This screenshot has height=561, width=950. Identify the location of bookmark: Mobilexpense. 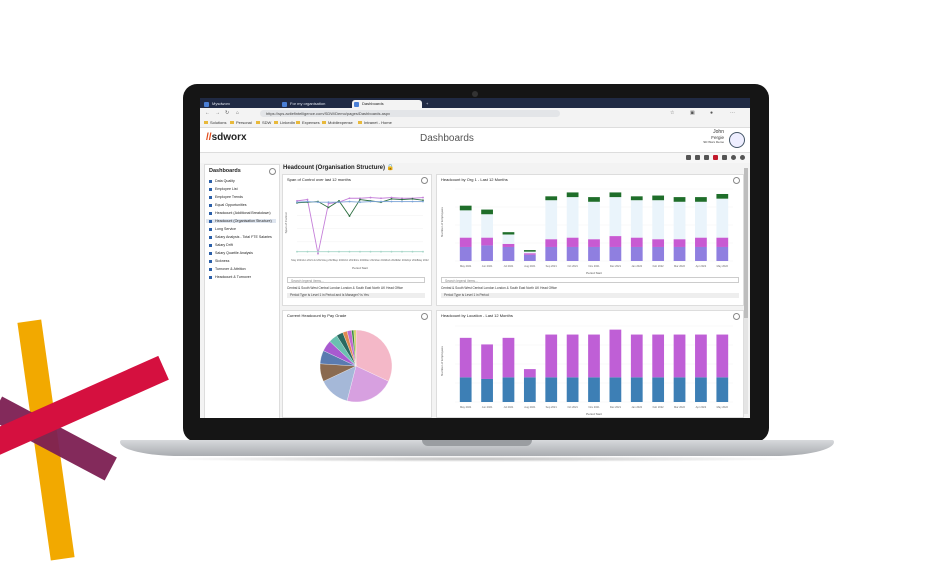
(337, 122).